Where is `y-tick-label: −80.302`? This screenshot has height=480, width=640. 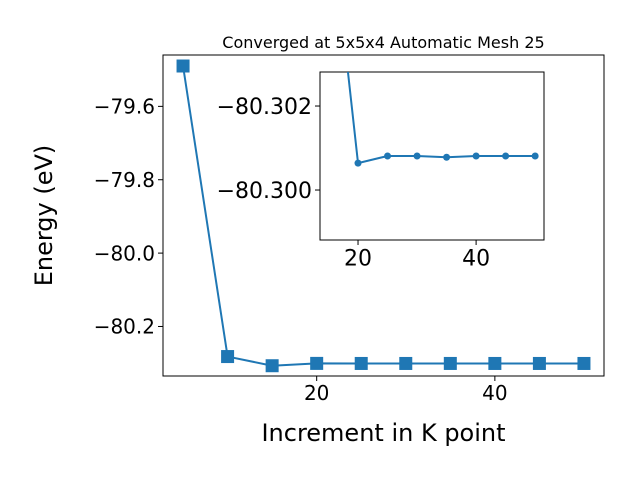 y-tick-label: −80.302 is located at coordinates (264, 107).